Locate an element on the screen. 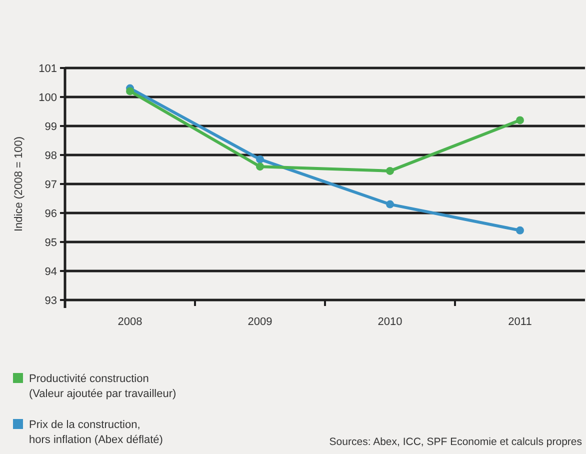 The height and width of the screenshot is (454, 586). x-tick-label: 2009 is located at coordinates (260, 322).